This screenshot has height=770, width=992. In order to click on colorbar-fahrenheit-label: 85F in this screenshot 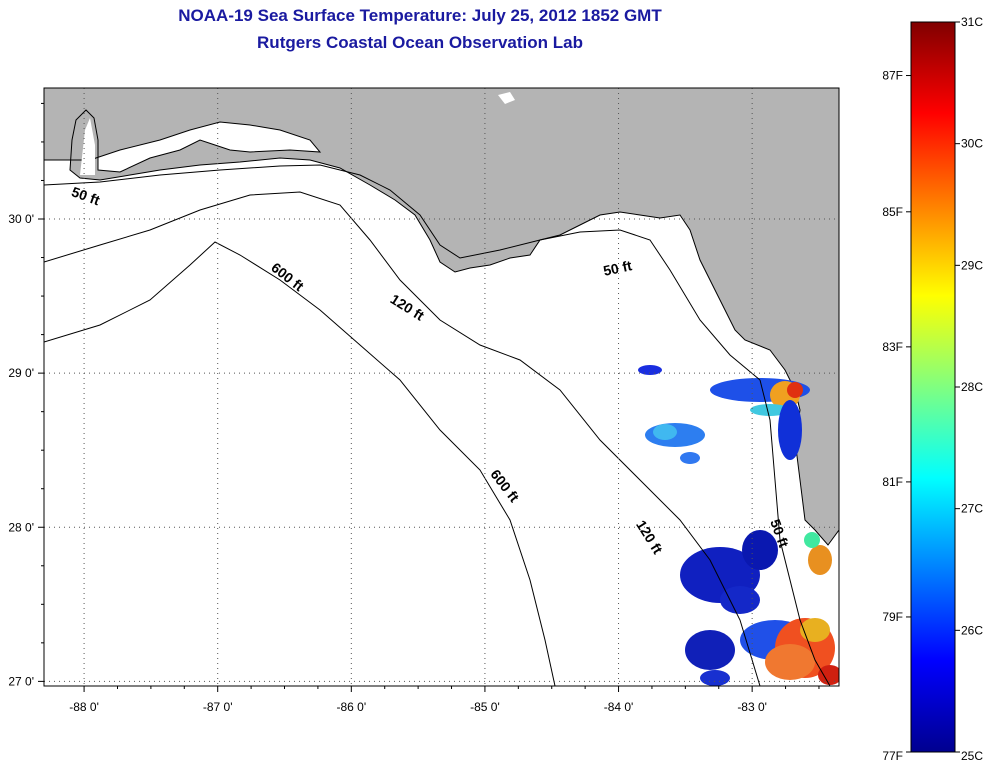, I will do `click(892, 212)`.